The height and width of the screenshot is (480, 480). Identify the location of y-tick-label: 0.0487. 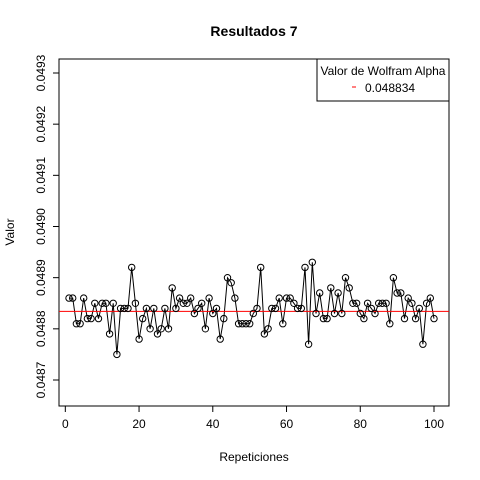
(41, 379).